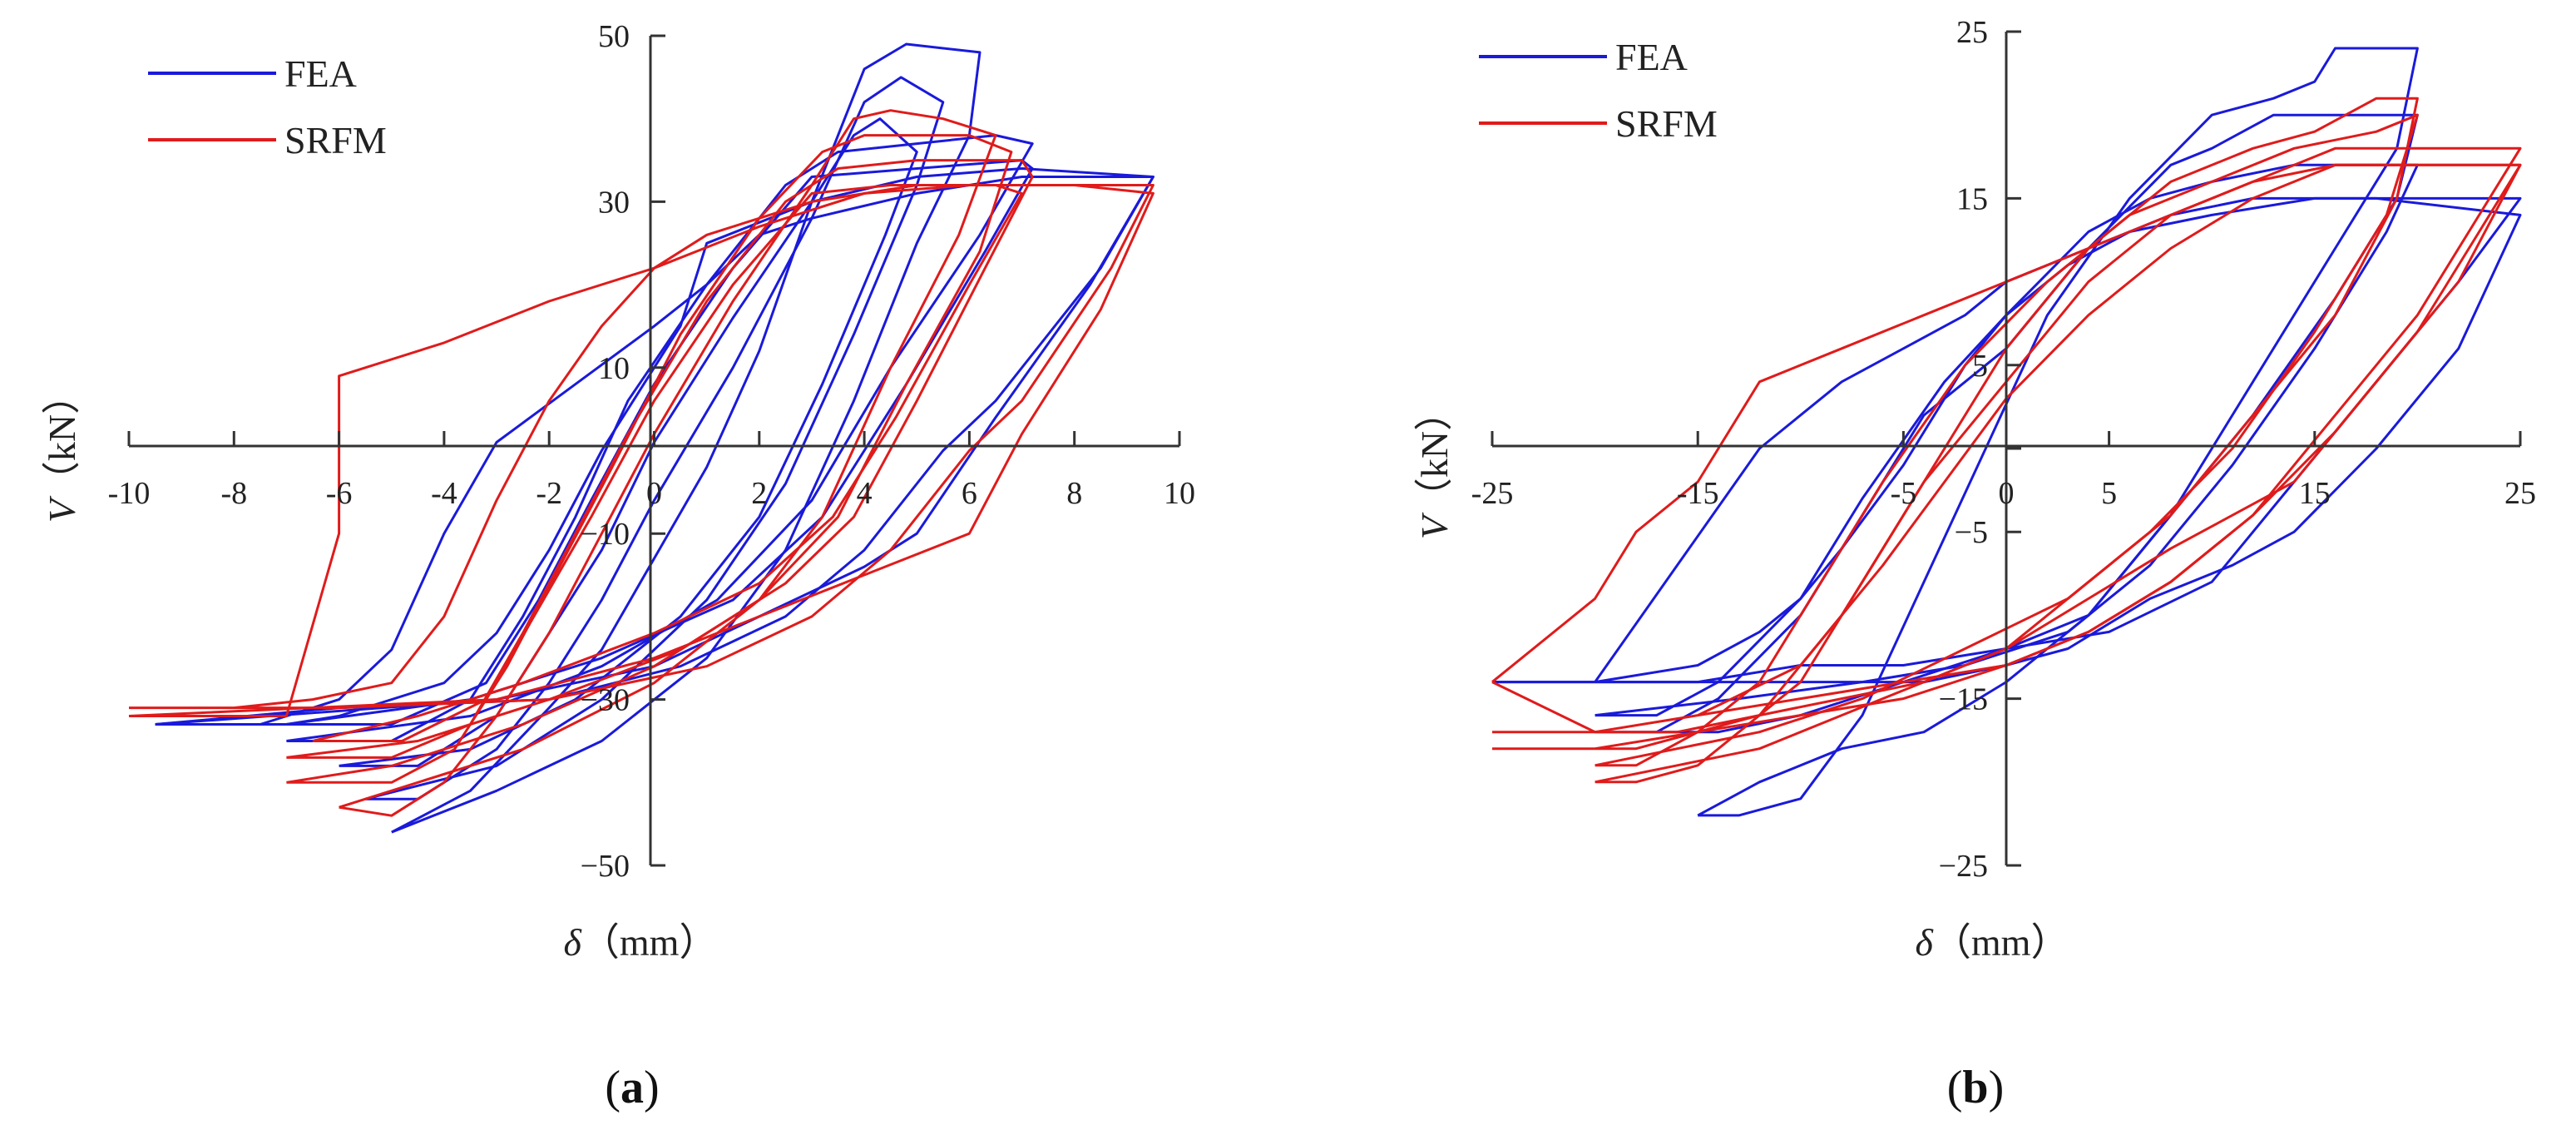 Image resolution: width=2576 pixels, height=1145 pixels. What do you see at coordinates (605, 866) in the screenshot?
I see `y-tick-label: −50` at bounding box center [605, 866].